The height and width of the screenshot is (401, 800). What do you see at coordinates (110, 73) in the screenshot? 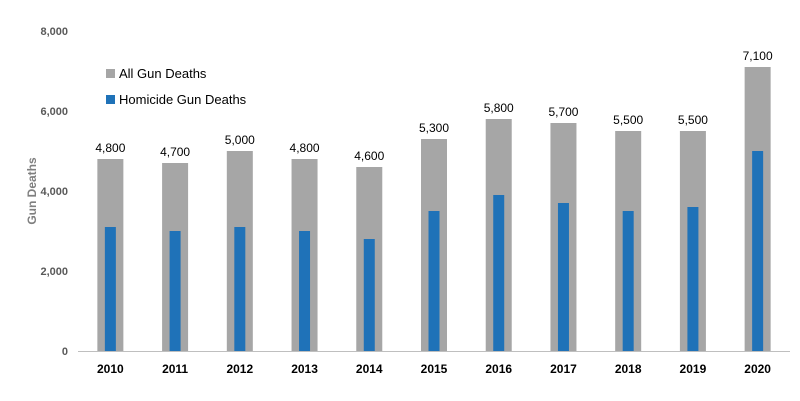
I see `legend-swatch-all-gun-deaths` at bounding box center [110, 73].